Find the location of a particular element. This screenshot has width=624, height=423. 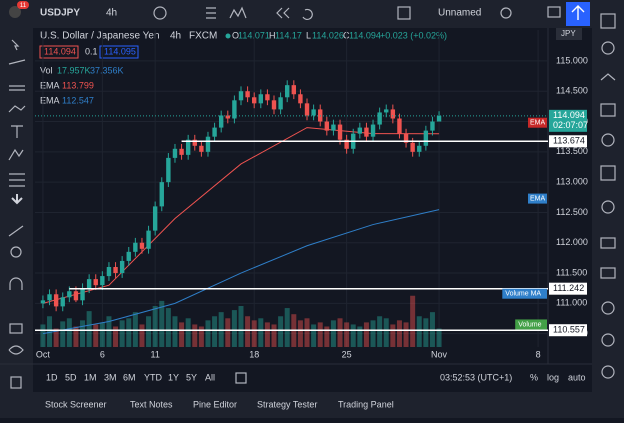

undo-icon is located at coordinates (307, 14).